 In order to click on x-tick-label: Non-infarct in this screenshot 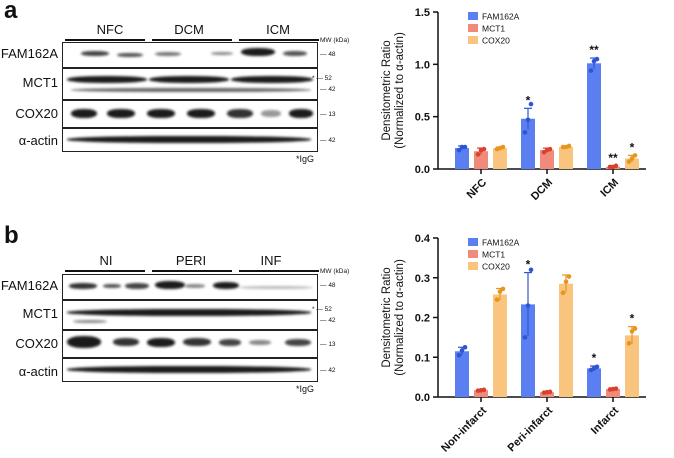, I will do `click(464, 429)`.